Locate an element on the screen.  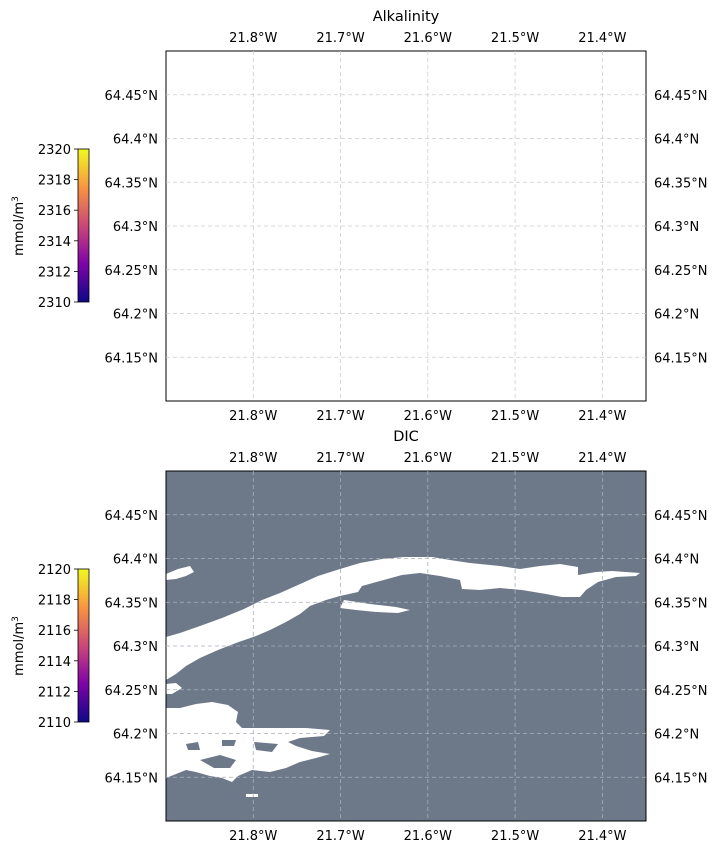
colorbar: 2110 2112 2114 2116 2118 2120 mmol/m3 is located at coordinates (50, 647).